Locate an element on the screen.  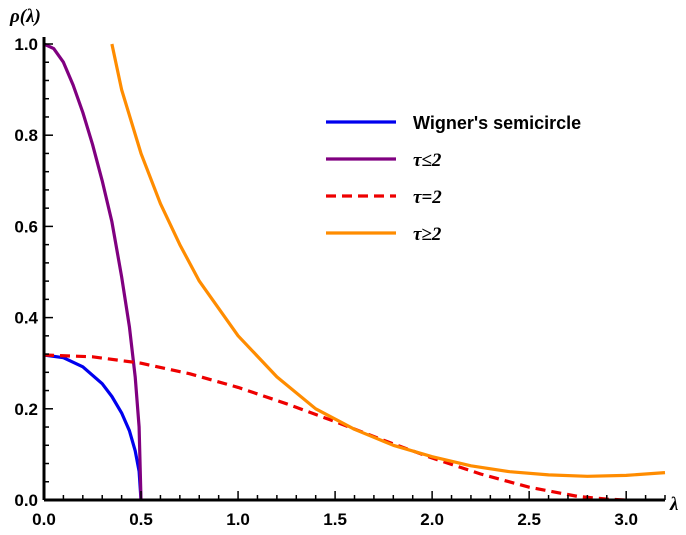
x-tick-label: 2.5 is located at coordinates (529, 519).